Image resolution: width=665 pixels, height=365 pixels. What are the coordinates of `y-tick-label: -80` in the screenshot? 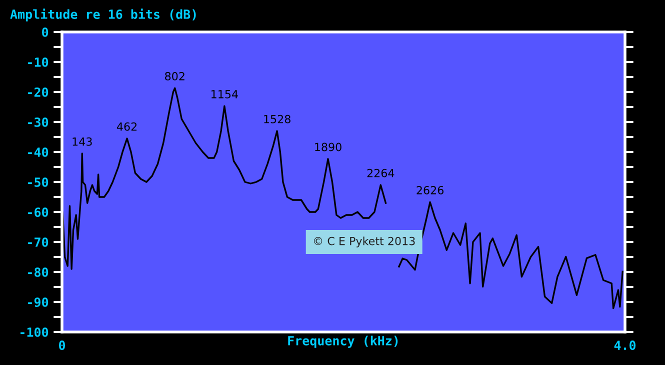 It's located at (38, 272).